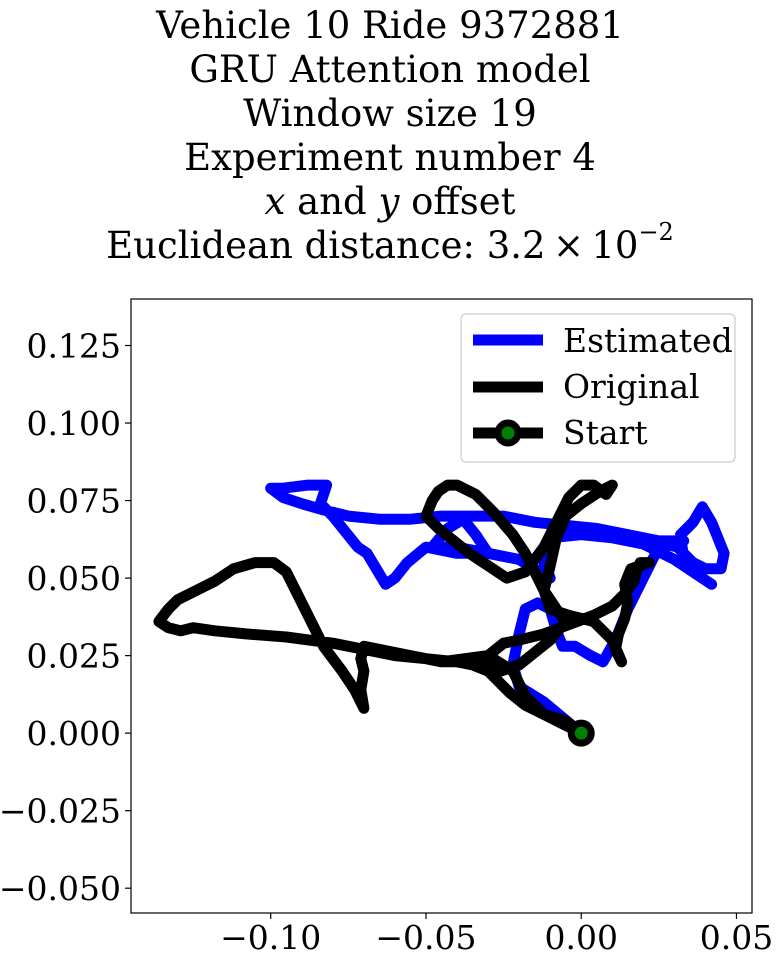 This screenshot has width=780, height=961. Describe the element at coordinates (270, 937) in the screenshot. I see `x-tick-label: −0.10` at that location.